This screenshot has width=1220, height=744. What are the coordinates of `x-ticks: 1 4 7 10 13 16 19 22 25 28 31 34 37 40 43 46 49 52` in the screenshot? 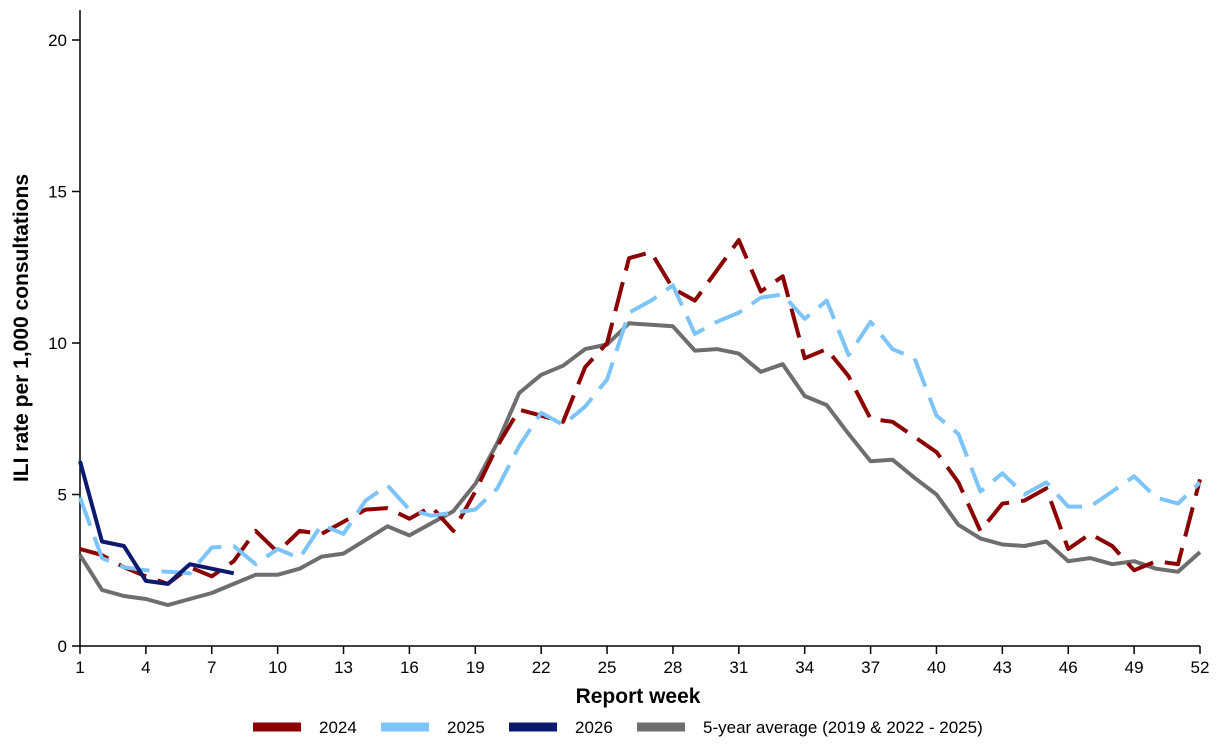 It's located at (642, 661).